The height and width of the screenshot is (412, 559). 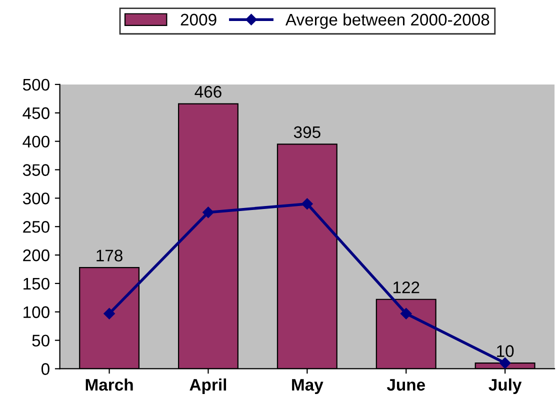 I want to click on y-tick-label: 250, so click(x=36, y=227).